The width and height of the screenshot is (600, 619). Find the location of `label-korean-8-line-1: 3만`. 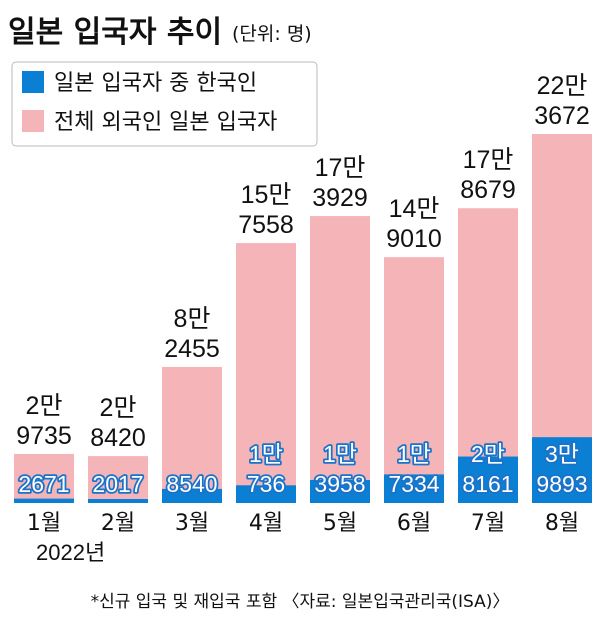

label-korean-8-line-1: 3만 is located at coordinates (562, 454).